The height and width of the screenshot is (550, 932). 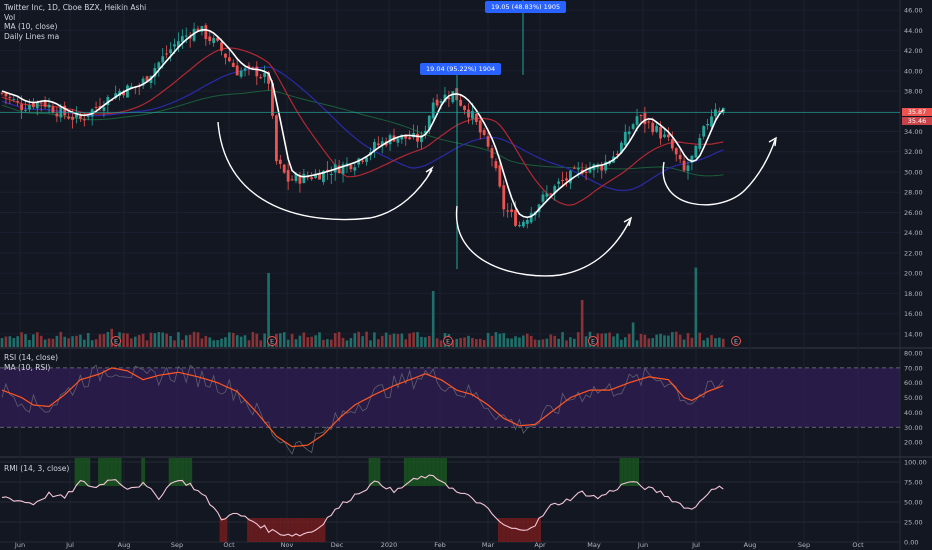 I want to click on symbol-title: Twitter Inc, 1D, Cboe BZX, Heikin Ashi, so click(x=75, y=7).